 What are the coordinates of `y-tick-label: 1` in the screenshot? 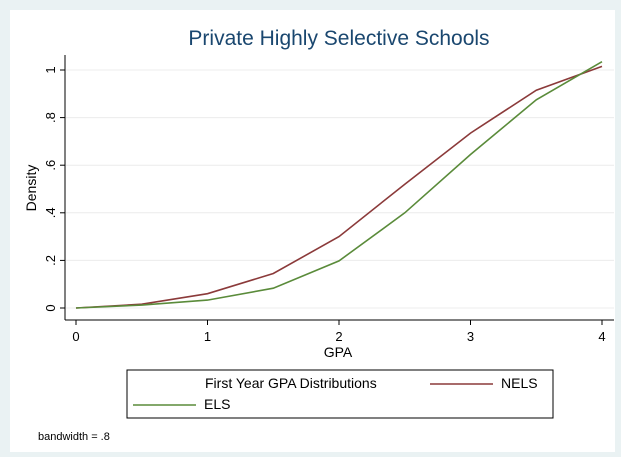 It's located at (50, 69).